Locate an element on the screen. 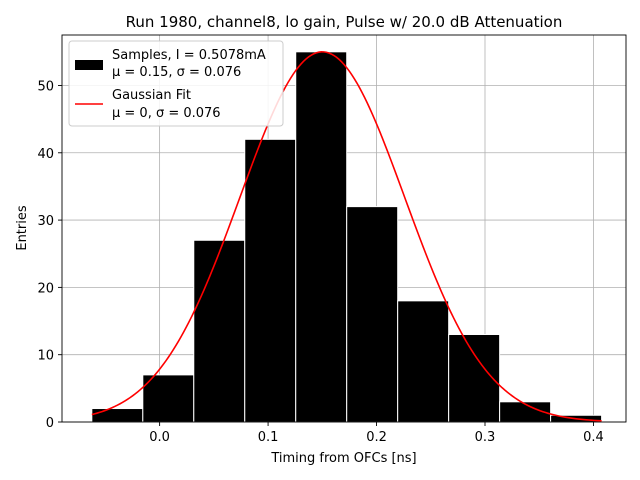 The width and height of the screenshot is (640, 480). x-tick-label: 0.0 is located at coordinates (159, 437).